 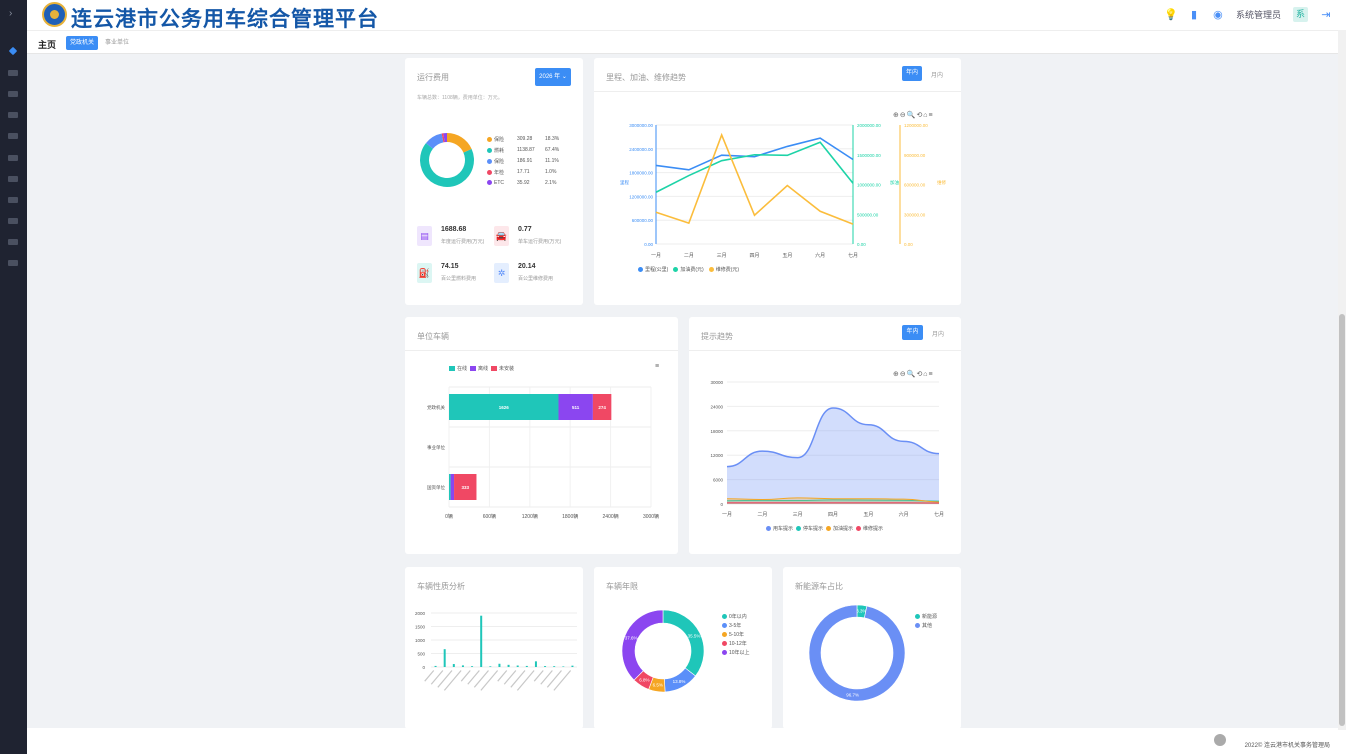 What do you see at coordinates (736, 626) in the screenshot?
I see `legend-item: 3-5年` at bounding box center [736, 626].